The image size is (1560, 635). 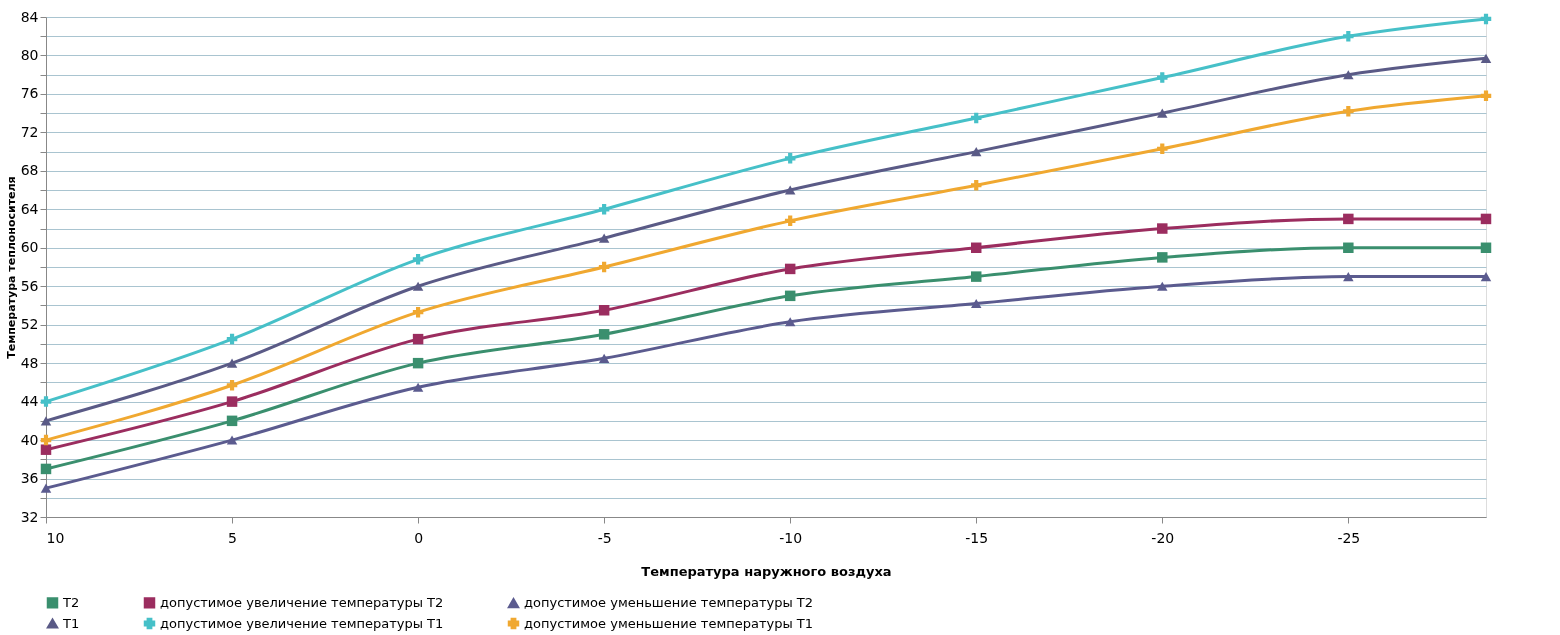 I want to click on x-tick-label: -15, so click(x=977, y=537).